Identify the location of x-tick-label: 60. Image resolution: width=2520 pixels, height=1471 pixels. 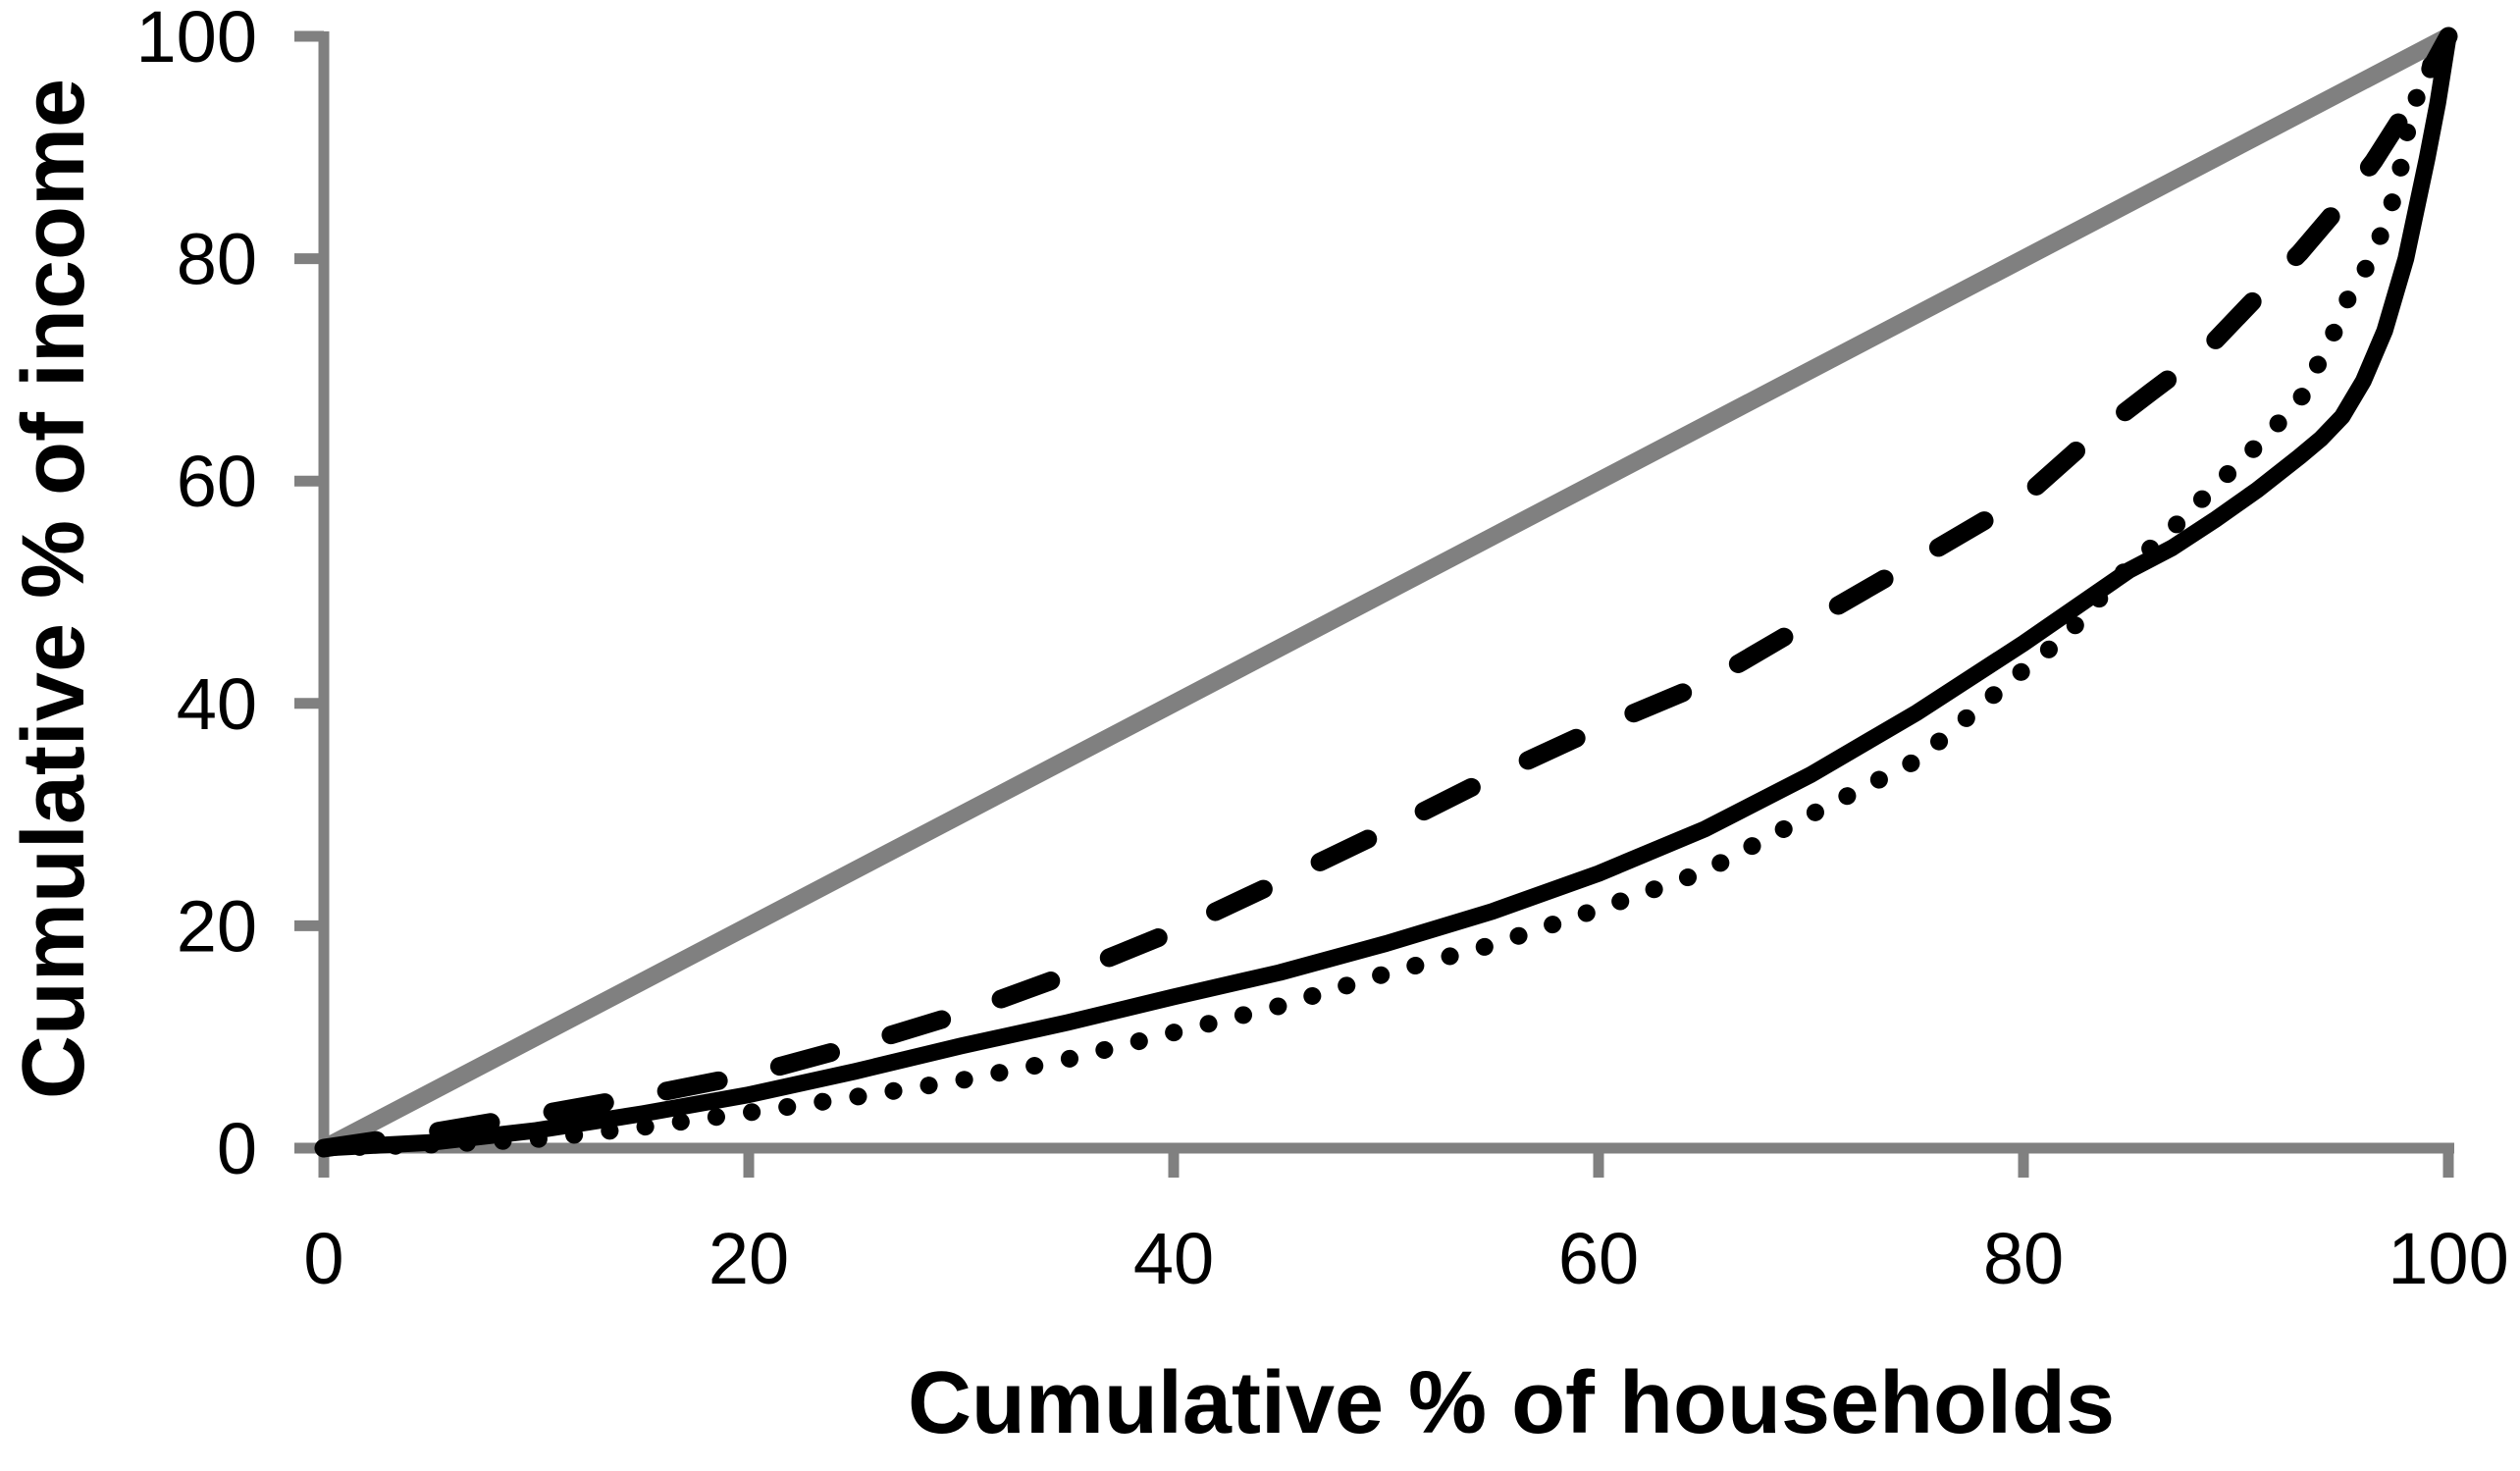
(1598, 1258).